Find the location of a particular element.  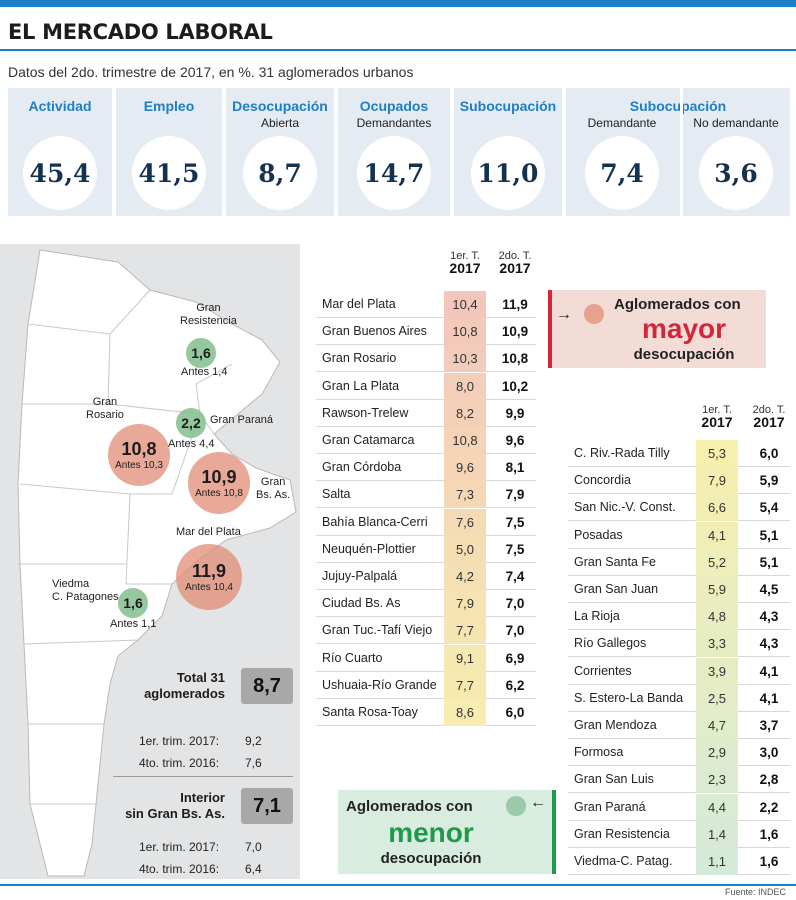

kpi-label: Ocupados is located at coordinates (394, 106).